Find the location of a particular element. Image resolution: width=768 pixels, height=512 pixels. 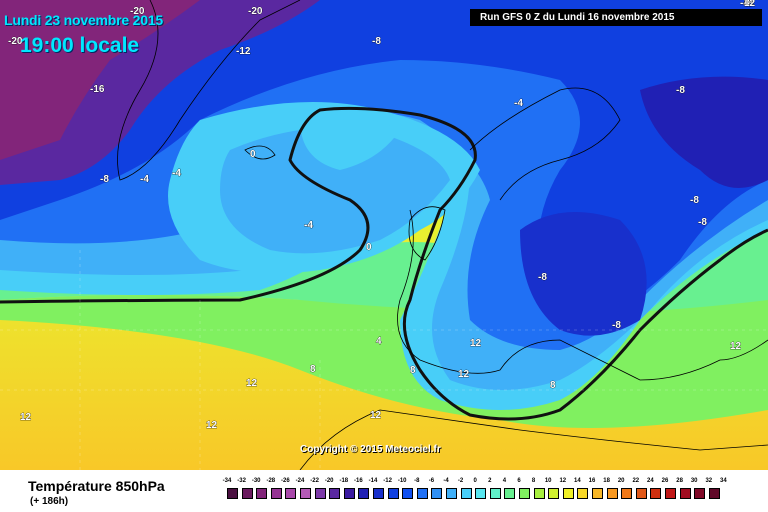

scale-tick-label: 26 is located at coordinates (665, 481).